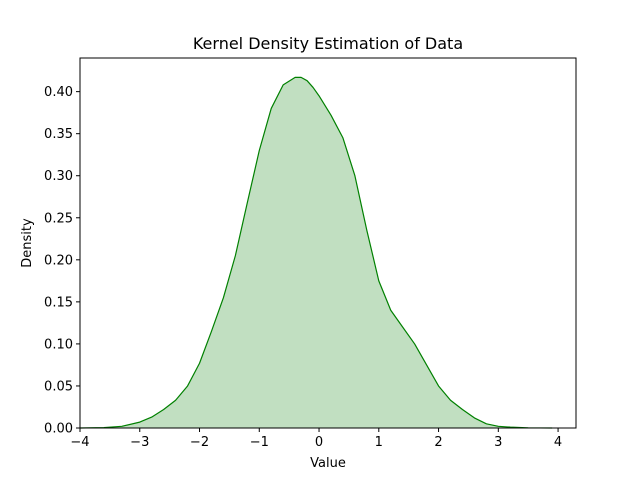  I want to click on x-axis: −4 −3 −2 −1 0 1 2 3 4, so click(316, 439).